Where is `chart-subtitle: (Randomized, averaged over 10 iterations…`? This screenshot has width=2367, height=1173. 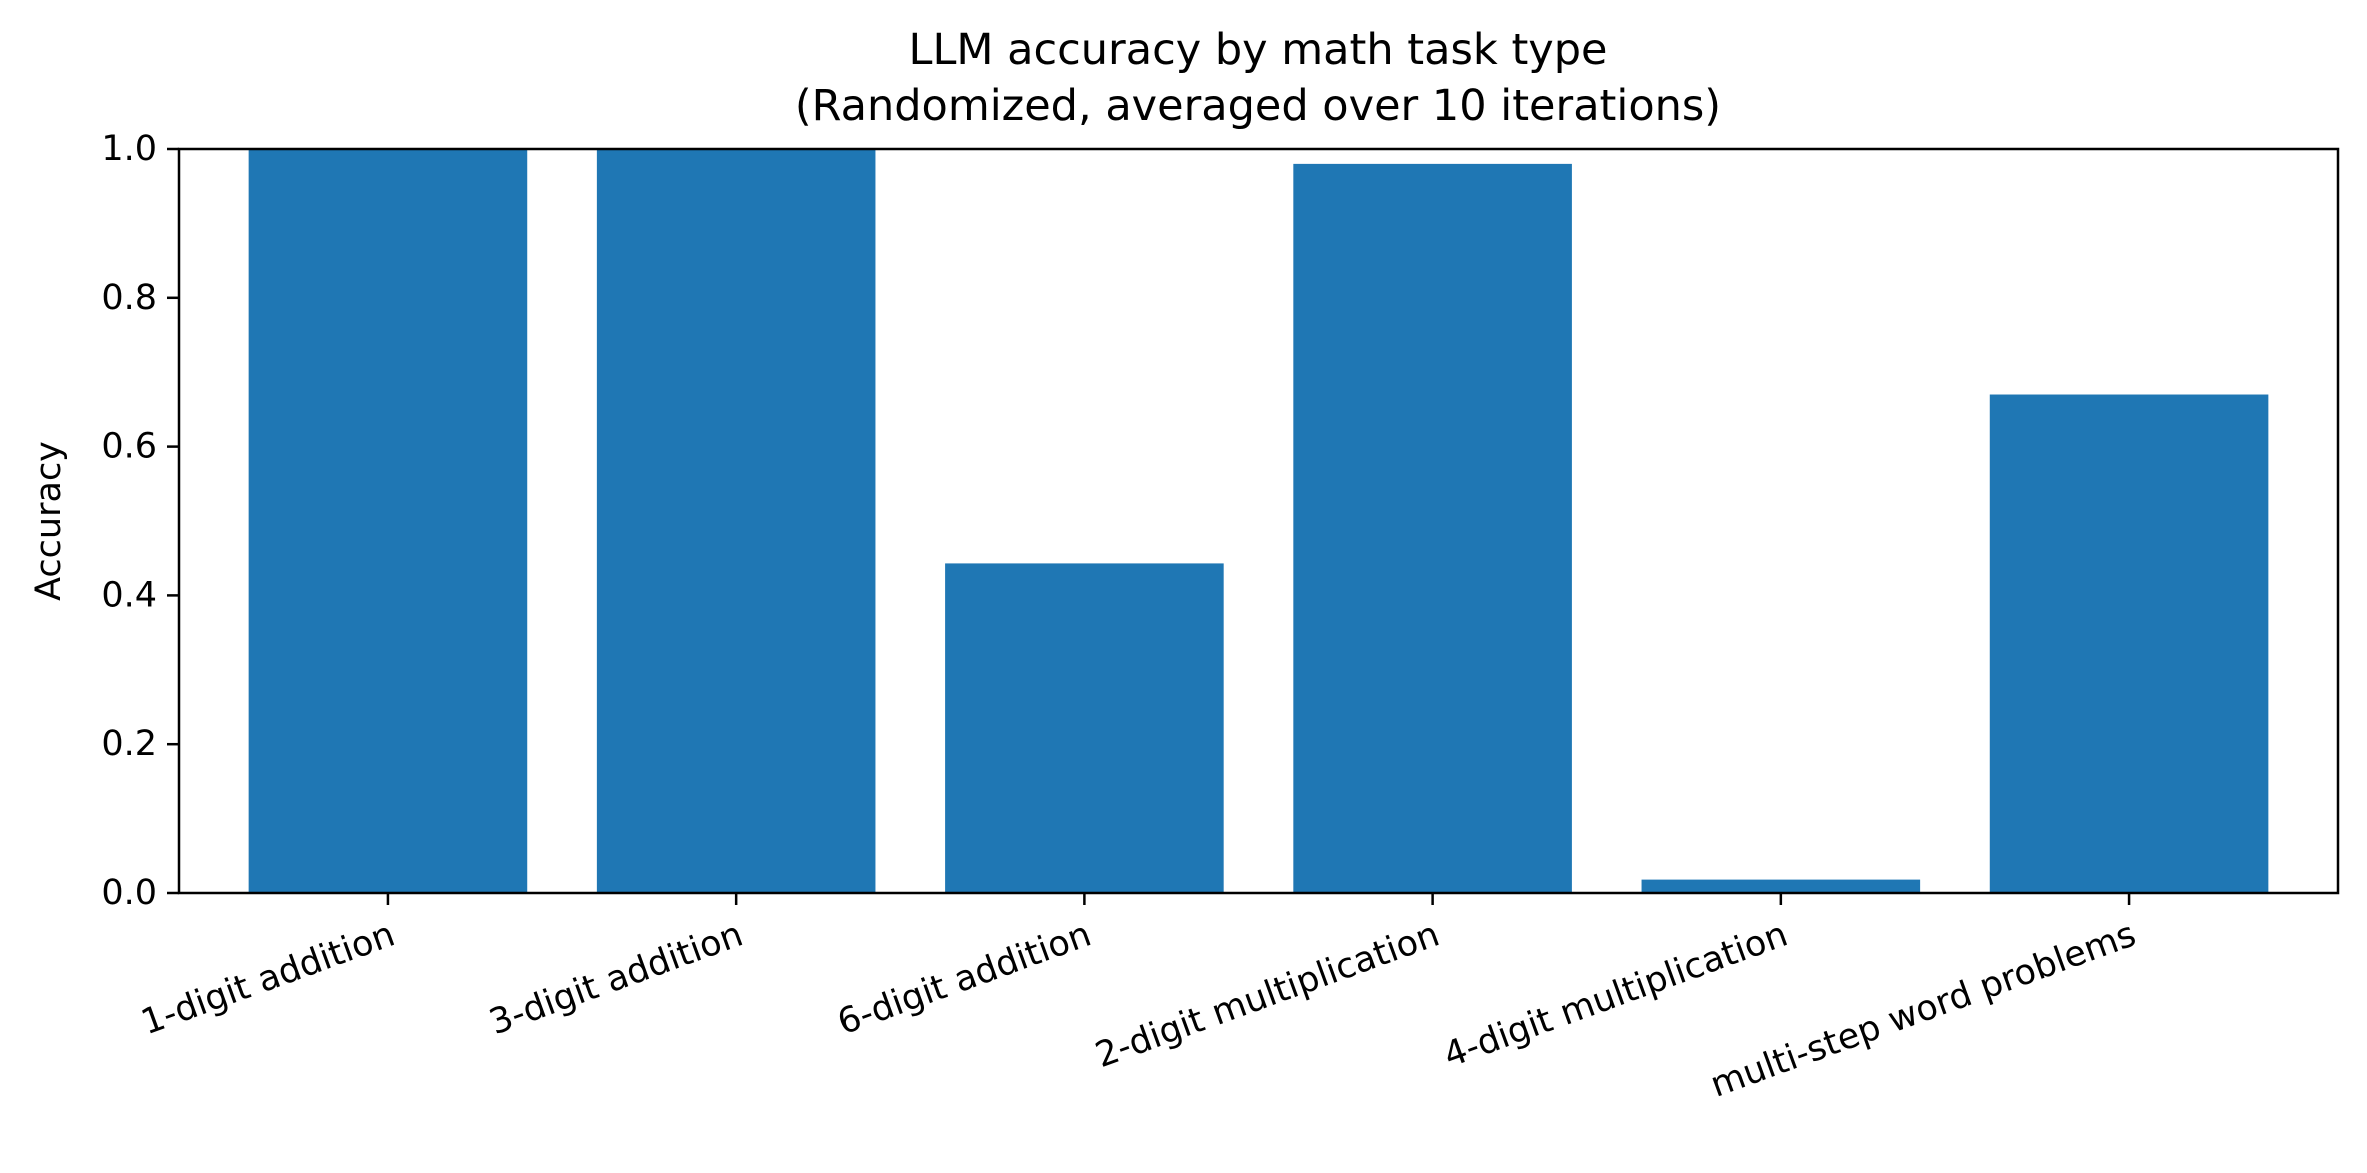 chart-subtitle: (Randomized, averaged over 10 iterations… is located at coordinates (1258, 106).